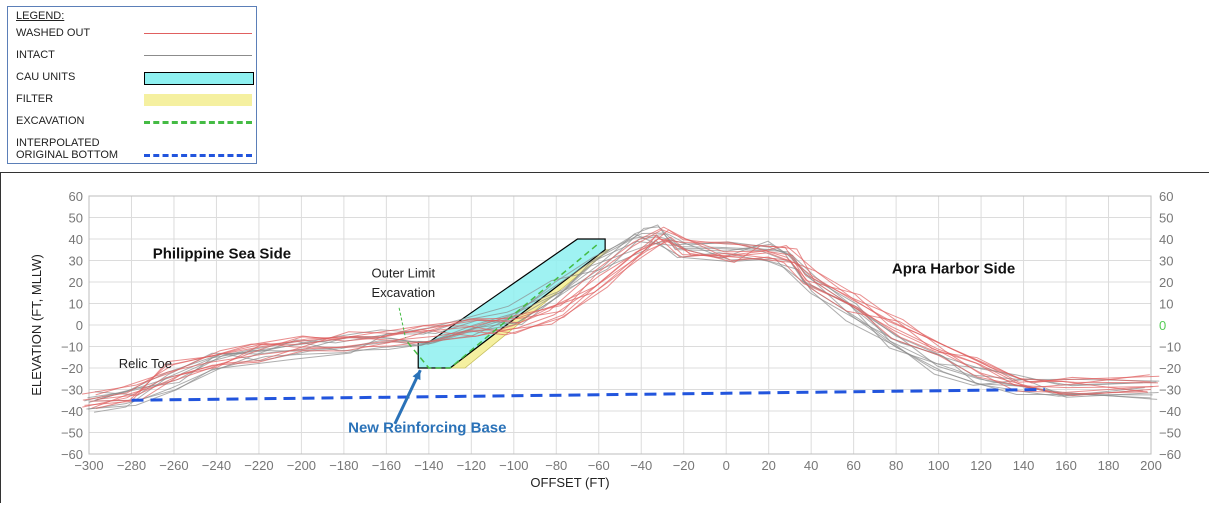  I want to click on y-tick-label-right: −40, so click(1170, 411).